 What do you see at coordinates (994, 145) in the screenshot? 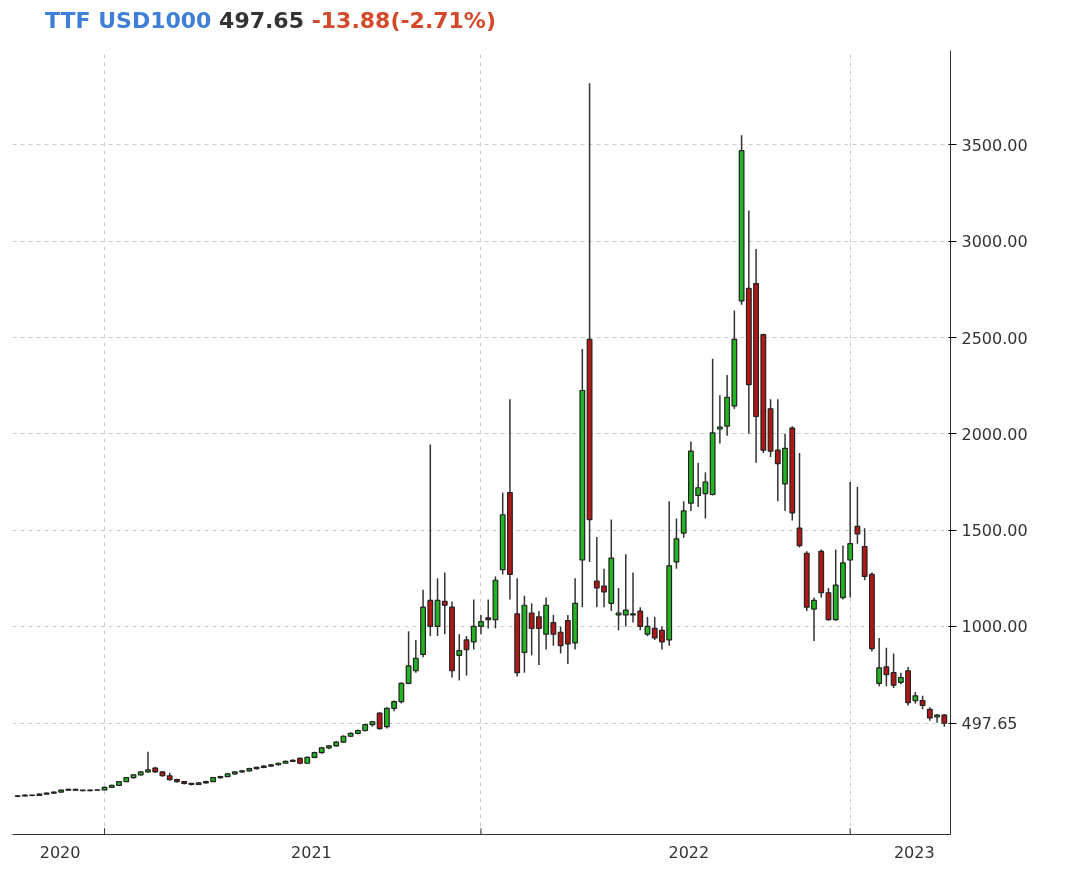
I see `y-tick-label: 3500.00` at bounding box center [994, 145].